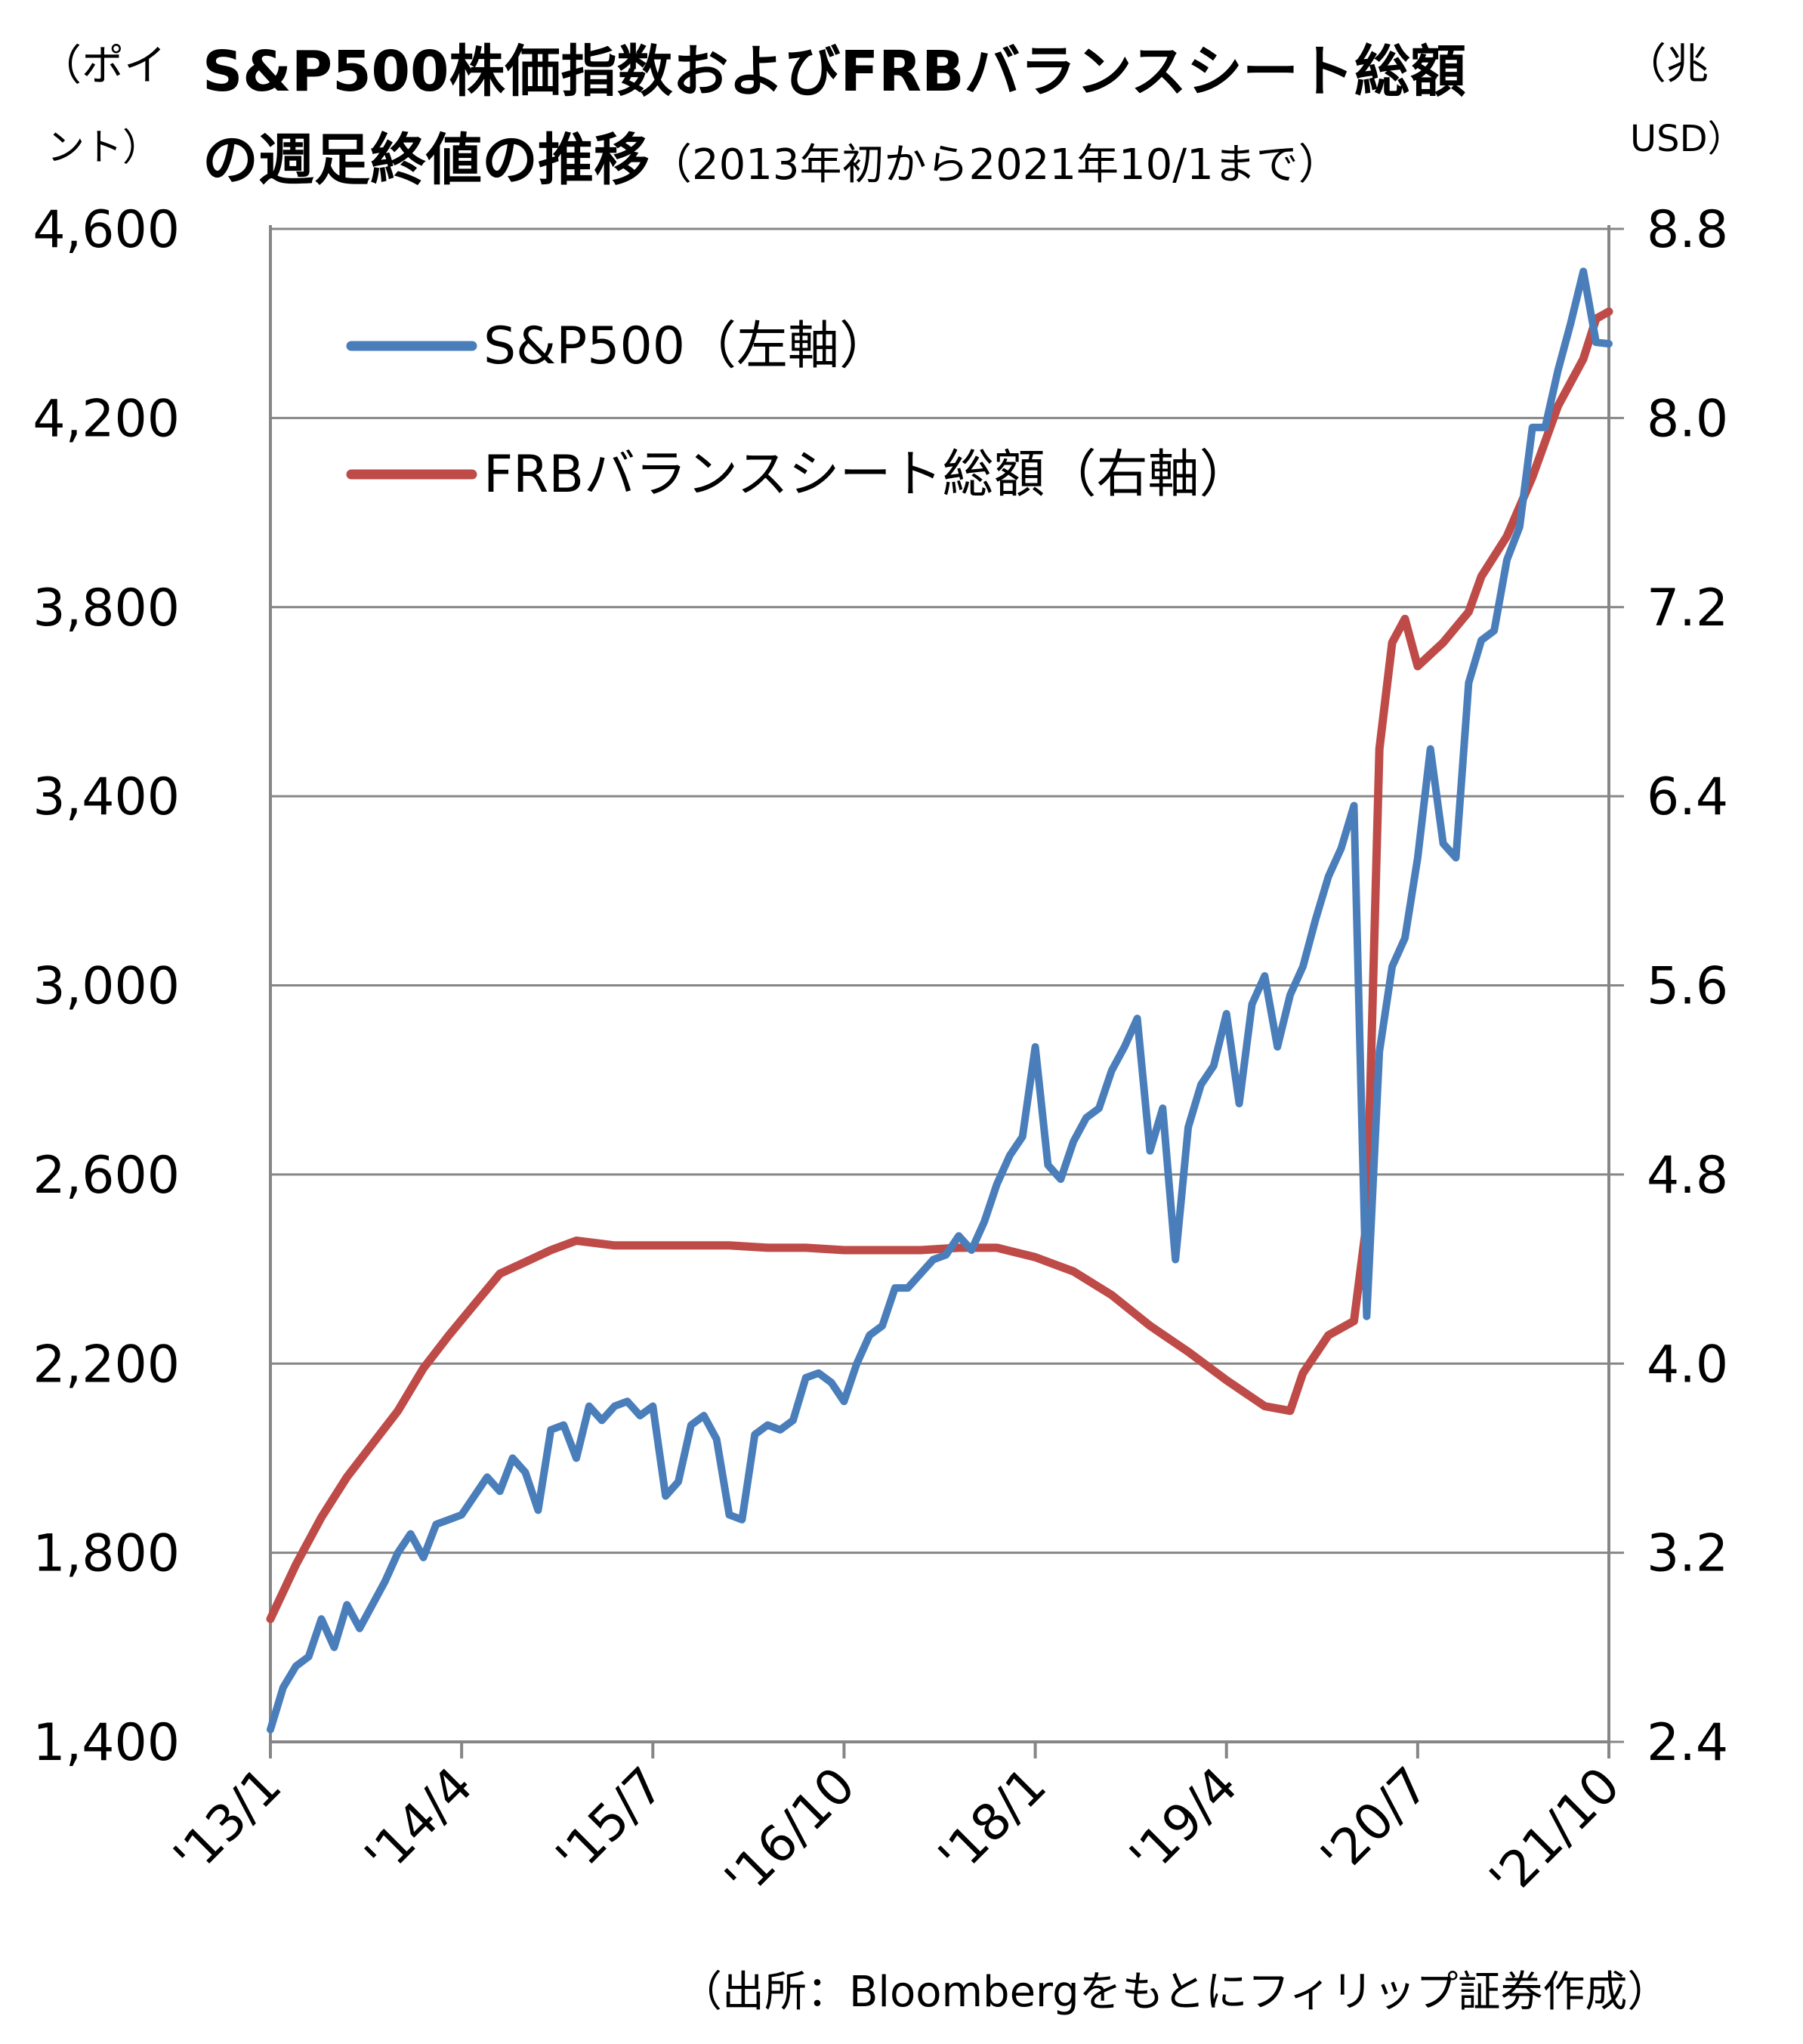  Describe the element at coordinates (411, 410) in the screenshot. I see `legend` at that location.